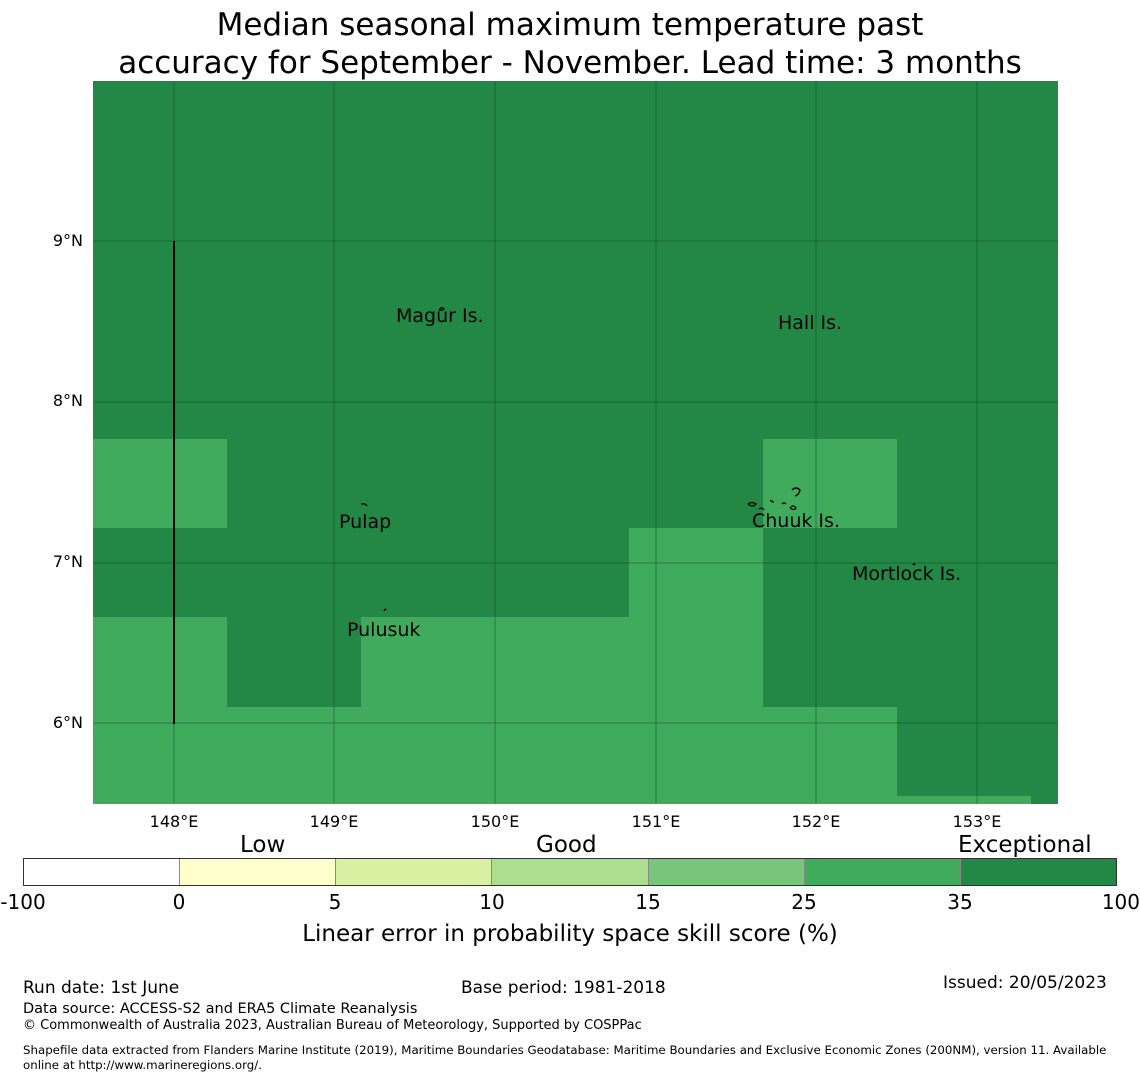  Describe the element at coordinates (648, 902) in the screenshot. I see `colorbar-tick: 15` at that location.